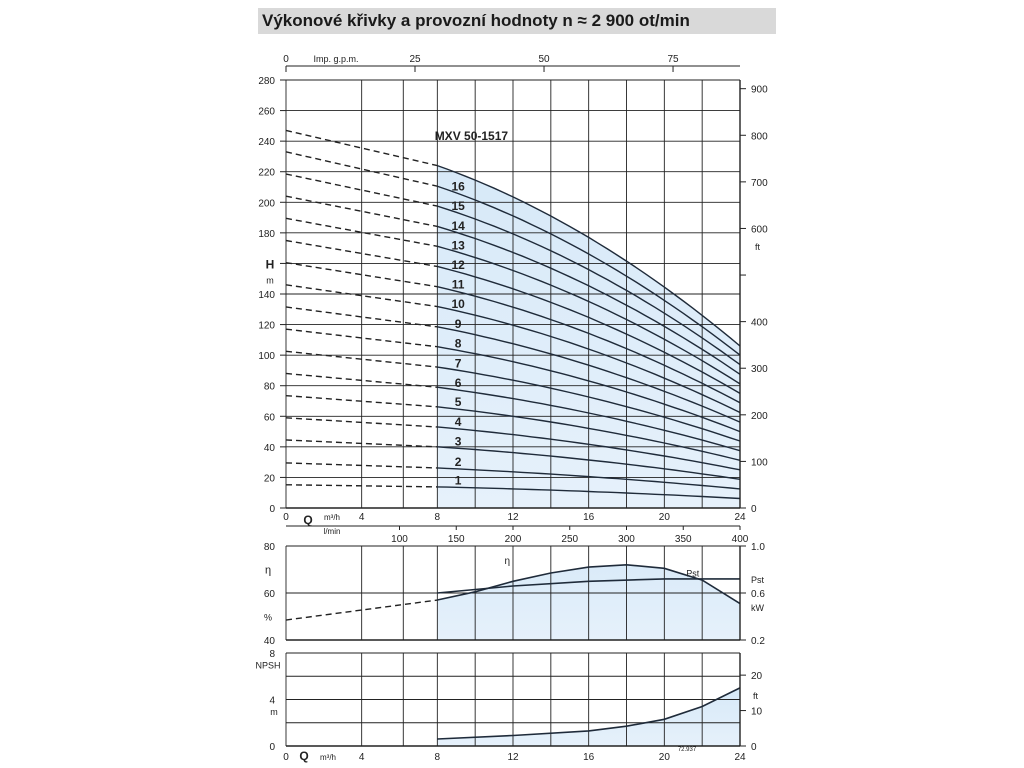 The height and width of the screenshot is (768, 1024). I want to click on ft-axis-label: ft, so click(758, 247).